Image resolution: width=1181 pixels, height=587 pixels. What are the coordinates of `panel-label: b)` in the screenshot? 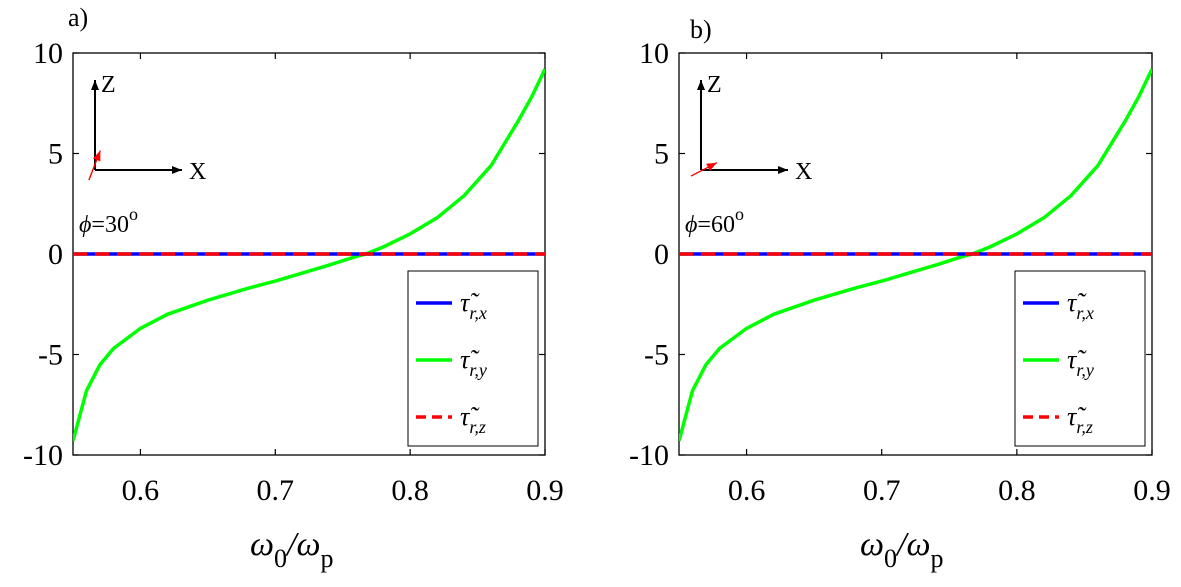 It's located at (701, 29).